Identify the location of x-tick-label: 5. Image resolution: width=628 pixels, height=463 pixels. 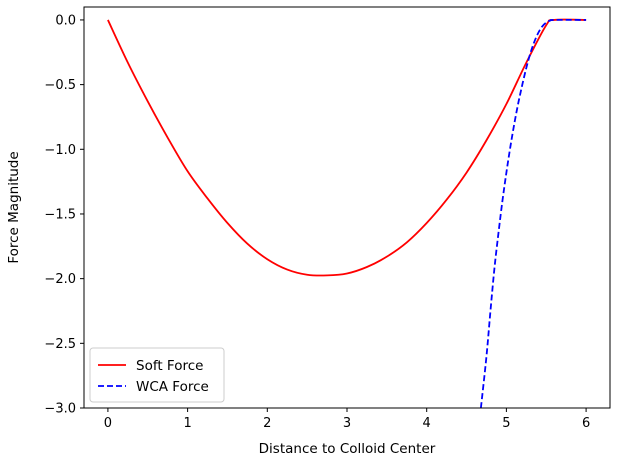
(506, 423).